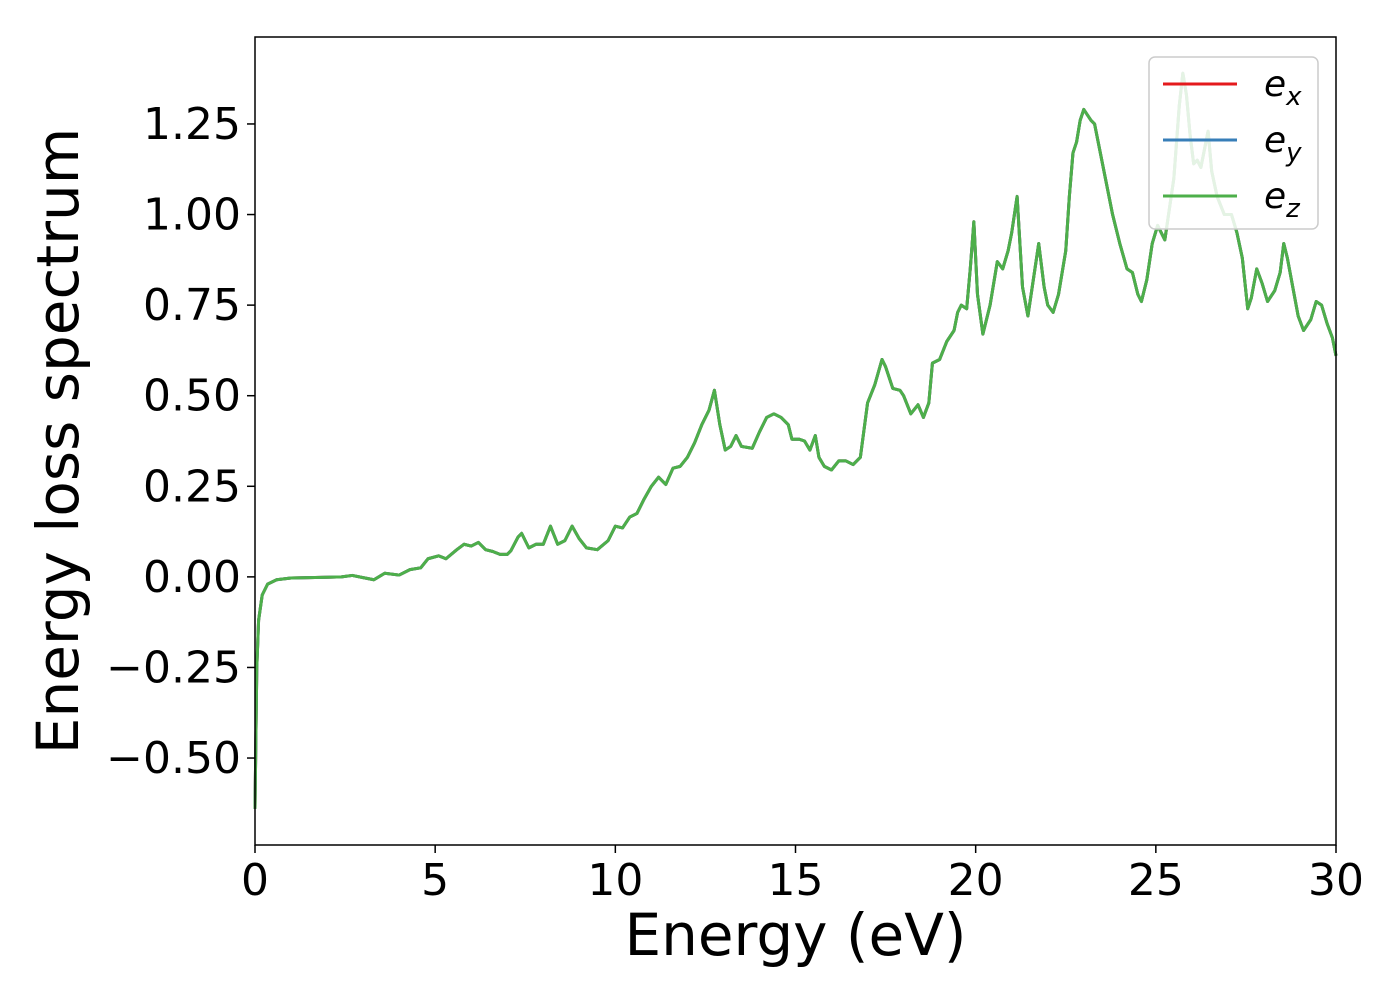 The image size is (1400, 1005). I want to click on legend-label-ez: ez, so click(1282, 200).